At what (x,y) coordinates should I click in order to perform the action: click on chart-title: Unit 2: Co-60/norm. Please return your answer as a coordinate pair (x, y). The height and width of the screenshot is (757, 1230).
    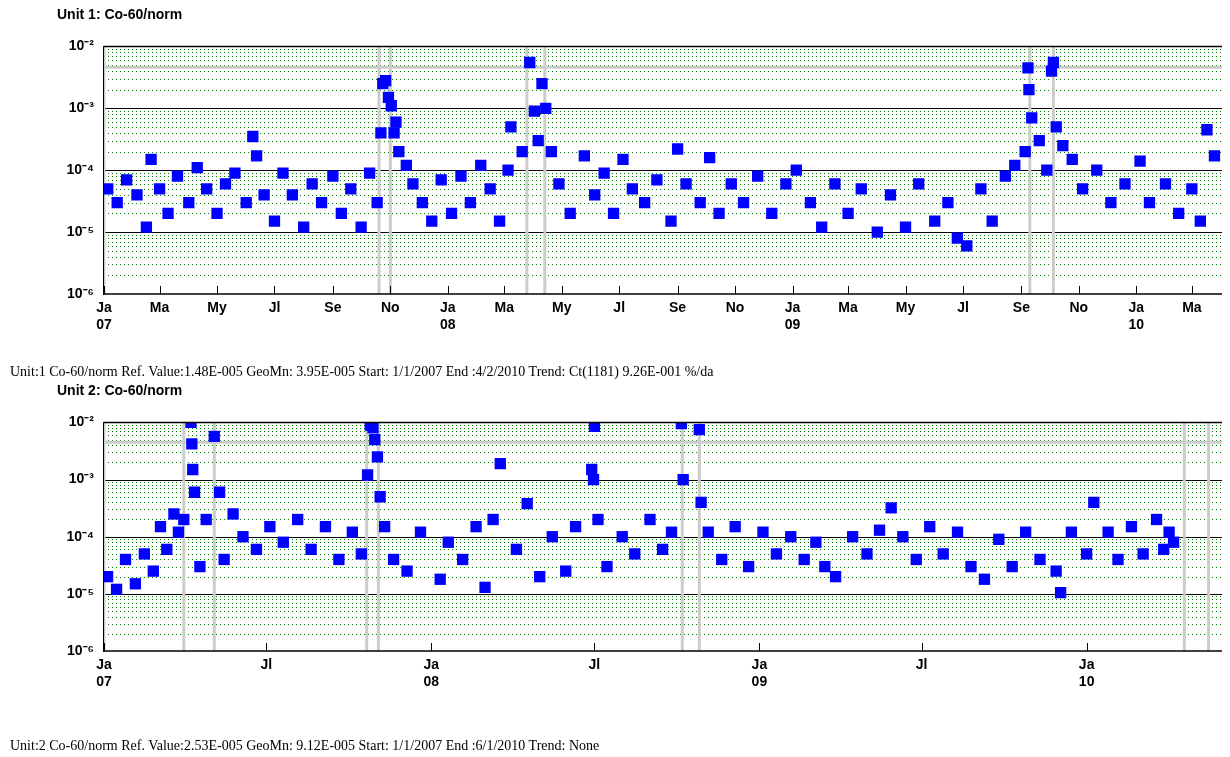
    Looking at the image, I should click on (120, 390).